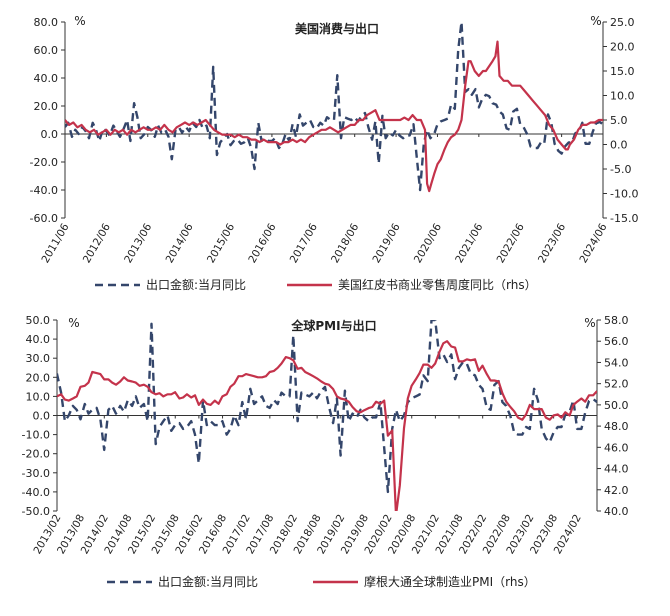 The image size is (670, 616). I want to click on legend-label: 美国红皮书商业零售周度同比（rhs）, so click(437, 284).